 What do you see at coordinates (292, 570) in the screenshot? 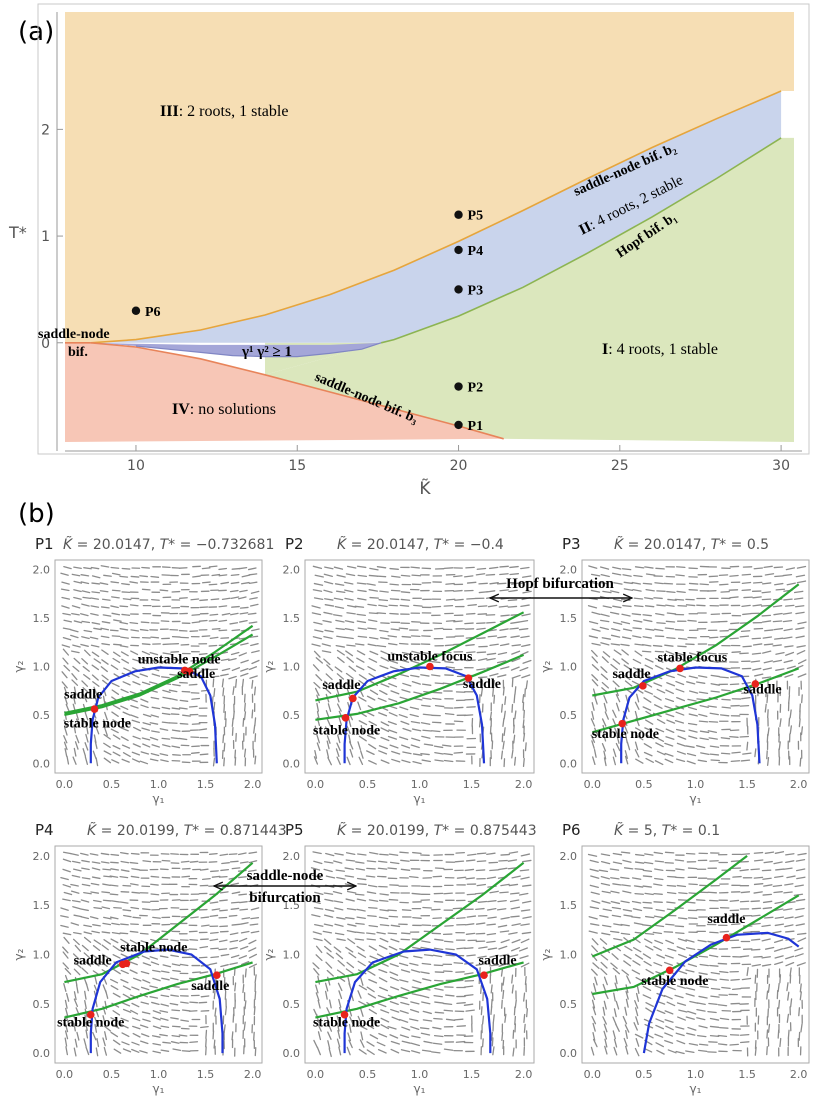
I see `y-tick-label: 2.0` at bounding box center [292, 570].